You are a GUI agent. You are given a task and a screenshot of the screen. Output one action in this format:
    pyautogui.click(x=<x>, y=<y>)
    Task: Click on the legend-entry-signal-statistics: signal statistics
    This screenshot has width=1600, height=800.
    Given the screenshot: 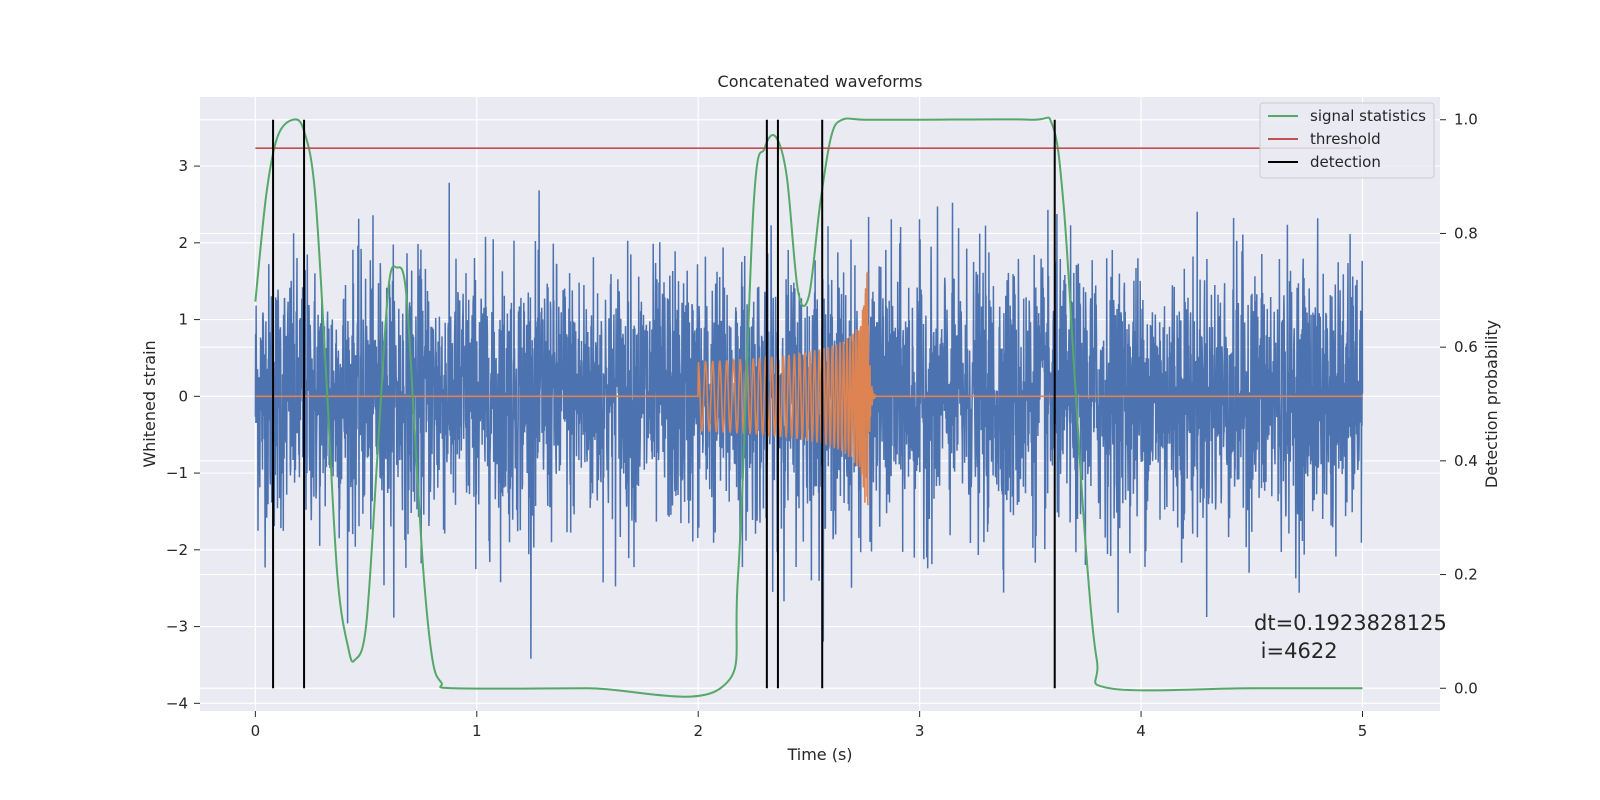 What is the action you would take?
    pyautogui.click(x=1368, y=116)
    